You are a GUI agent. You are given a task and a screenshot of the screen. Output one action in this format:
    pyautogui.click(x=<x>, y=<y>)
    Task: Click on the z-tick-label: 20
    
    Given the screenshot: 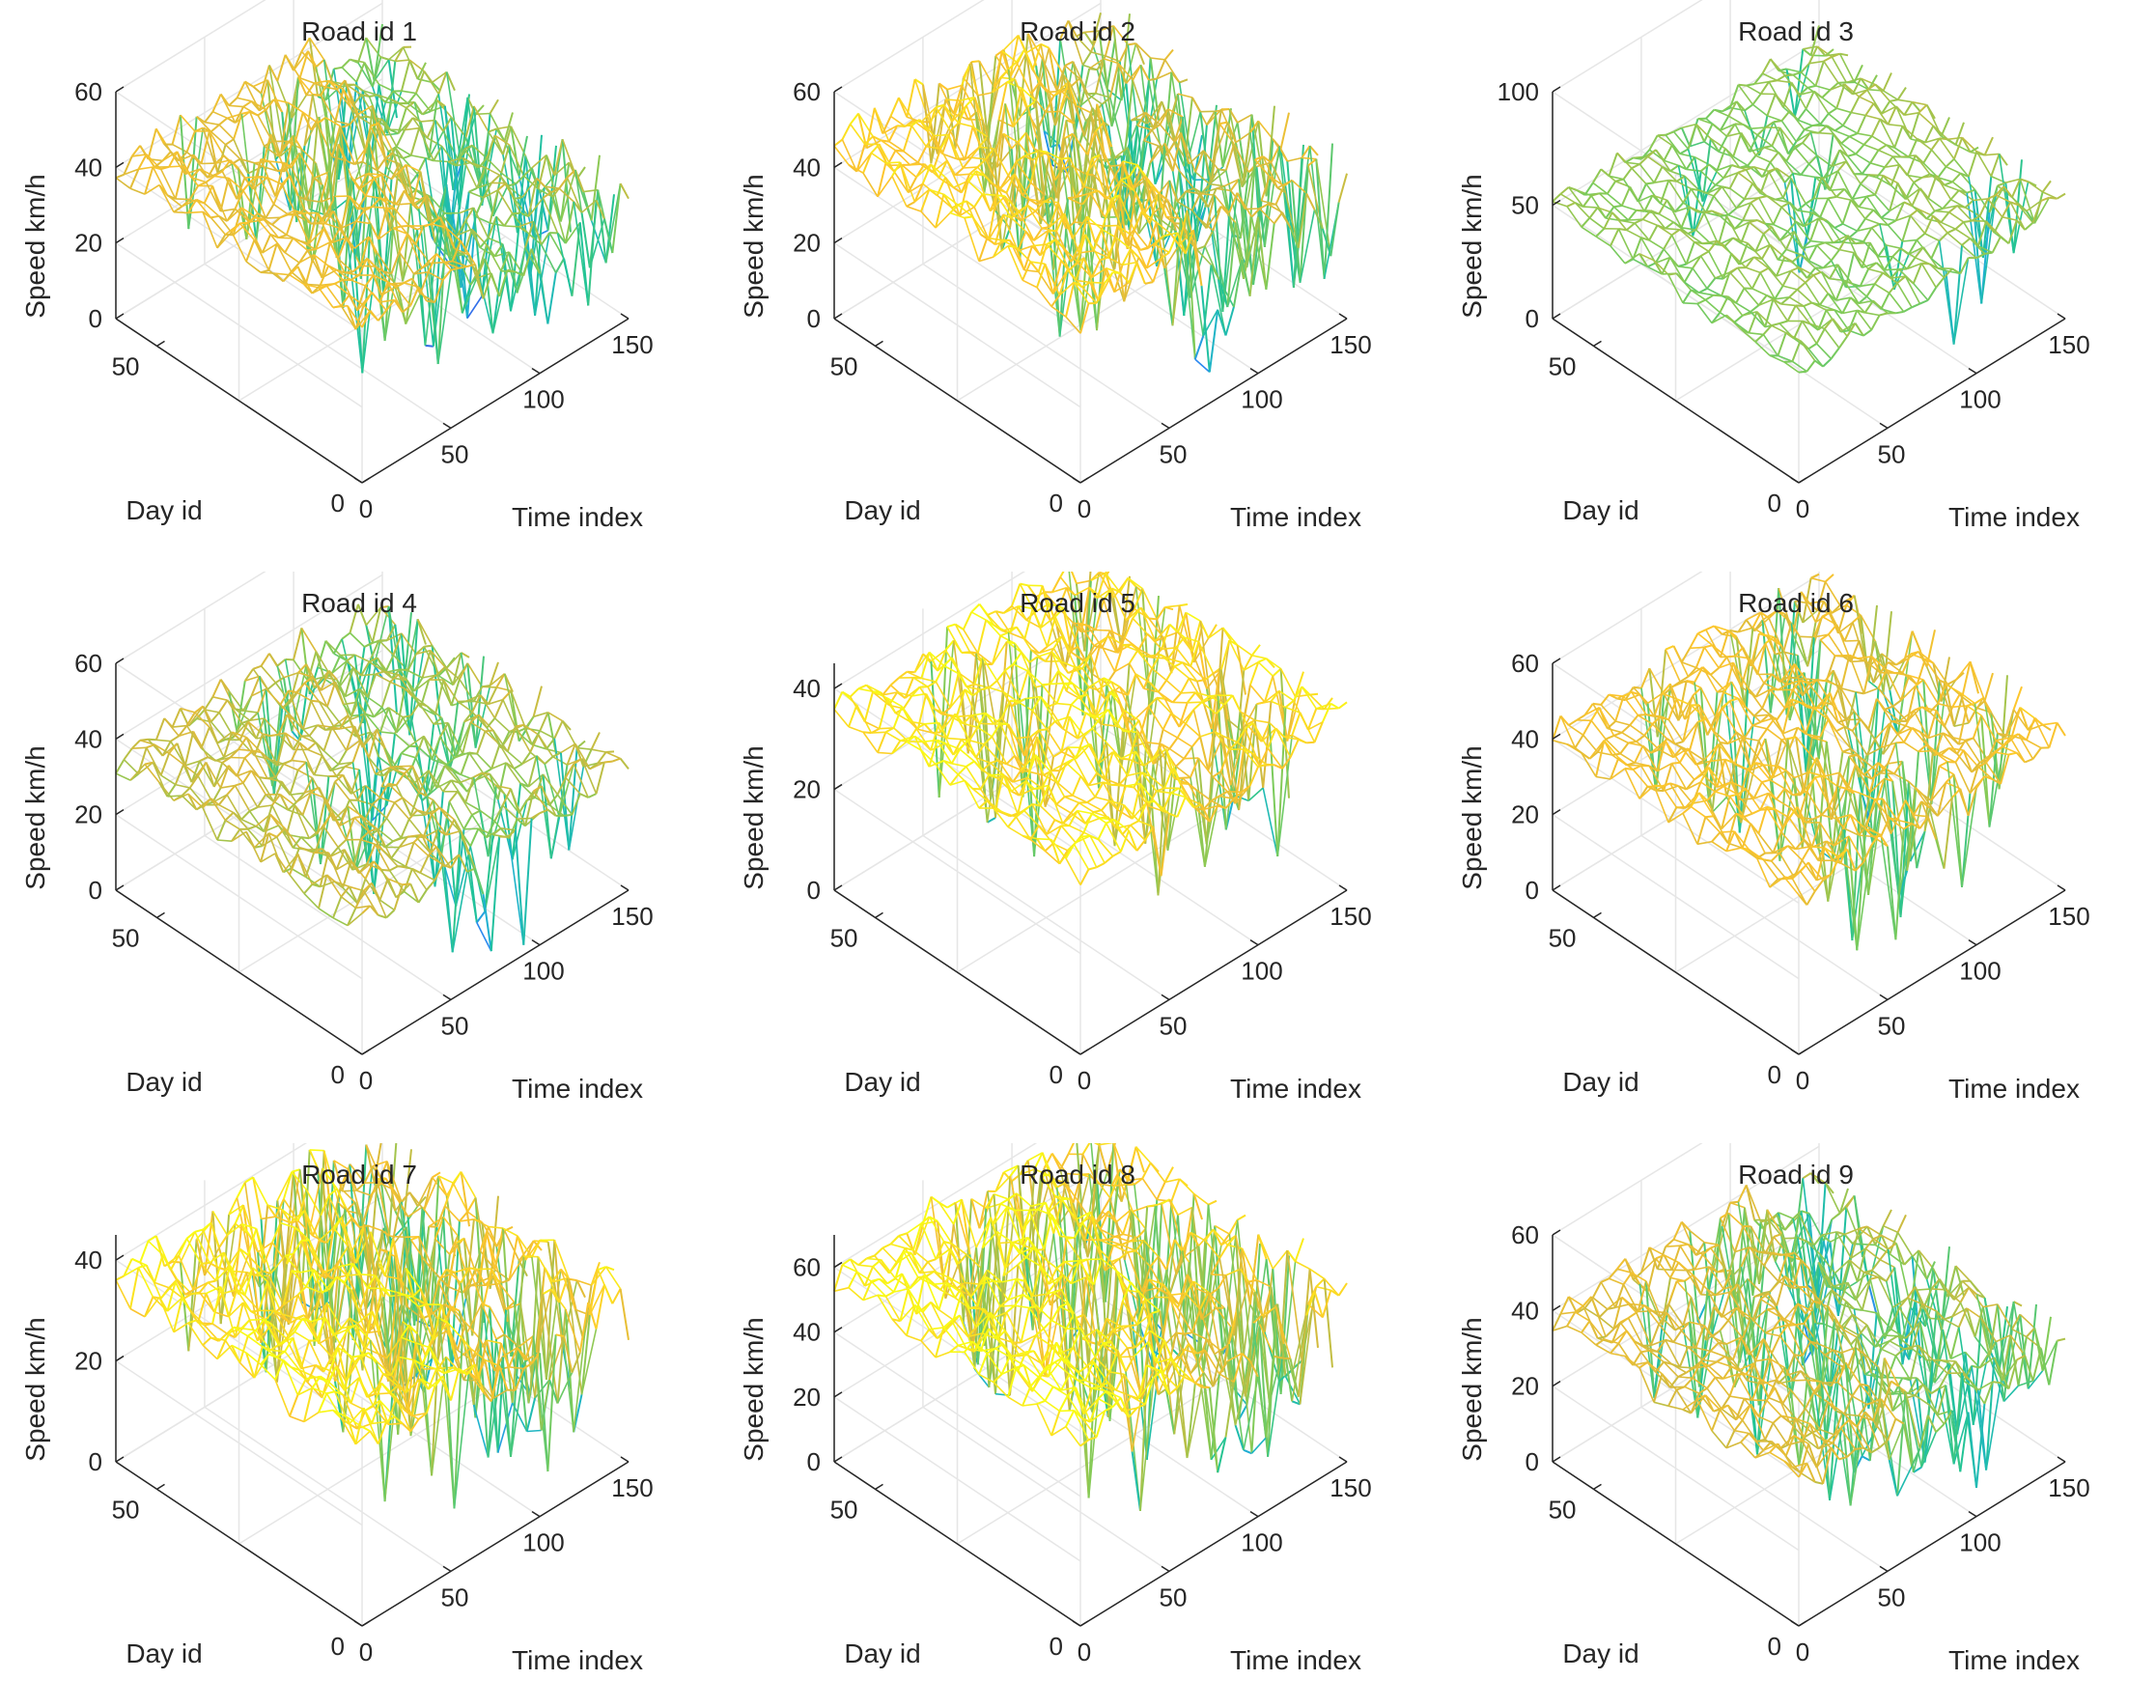 What is the action you would take?
    pyautogui.click(x=88, y=815)
    